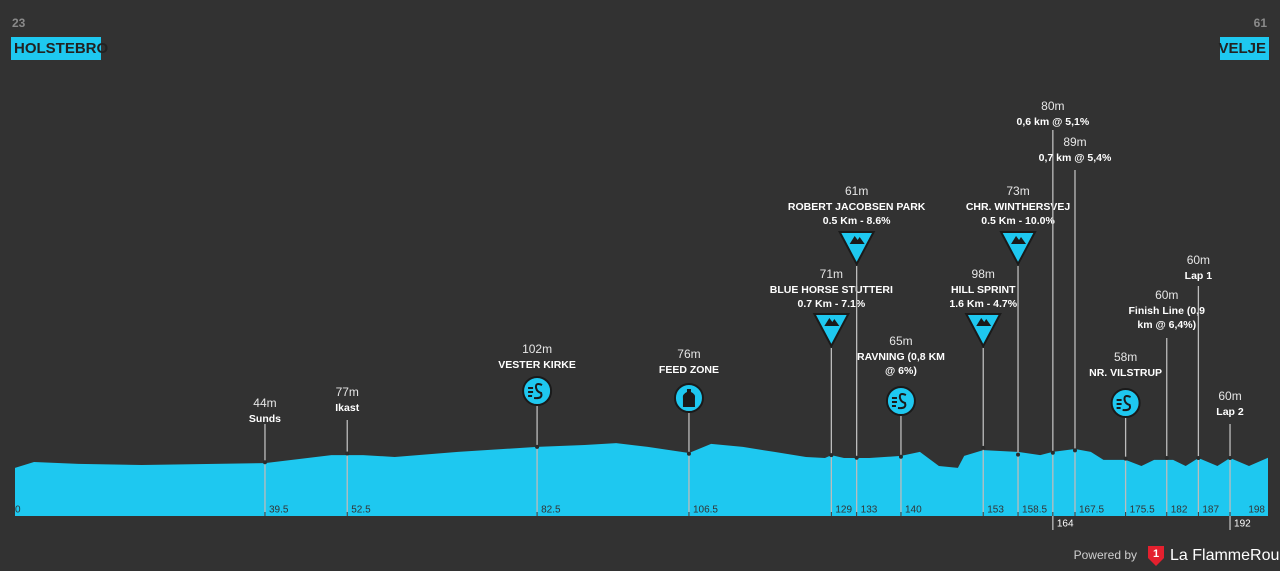 The height and width of the screenshot is (571, 1280). What do you see at coordinates (983, 304) in the screenshot?
I see `marker-name: 1.6 Km - 4.7%` at bounding box center [983, 304].